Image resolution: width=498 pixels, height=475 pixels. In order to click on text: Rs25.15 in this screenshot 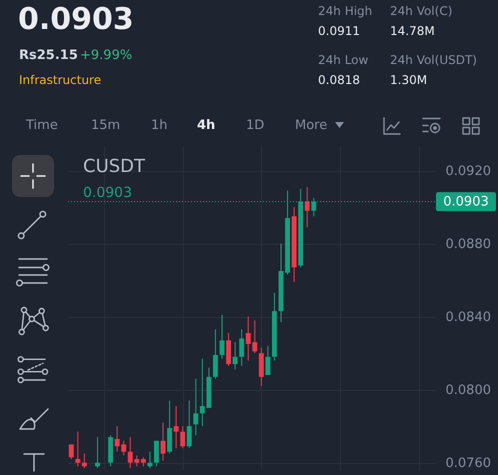, I will do `click(48, 55)`.